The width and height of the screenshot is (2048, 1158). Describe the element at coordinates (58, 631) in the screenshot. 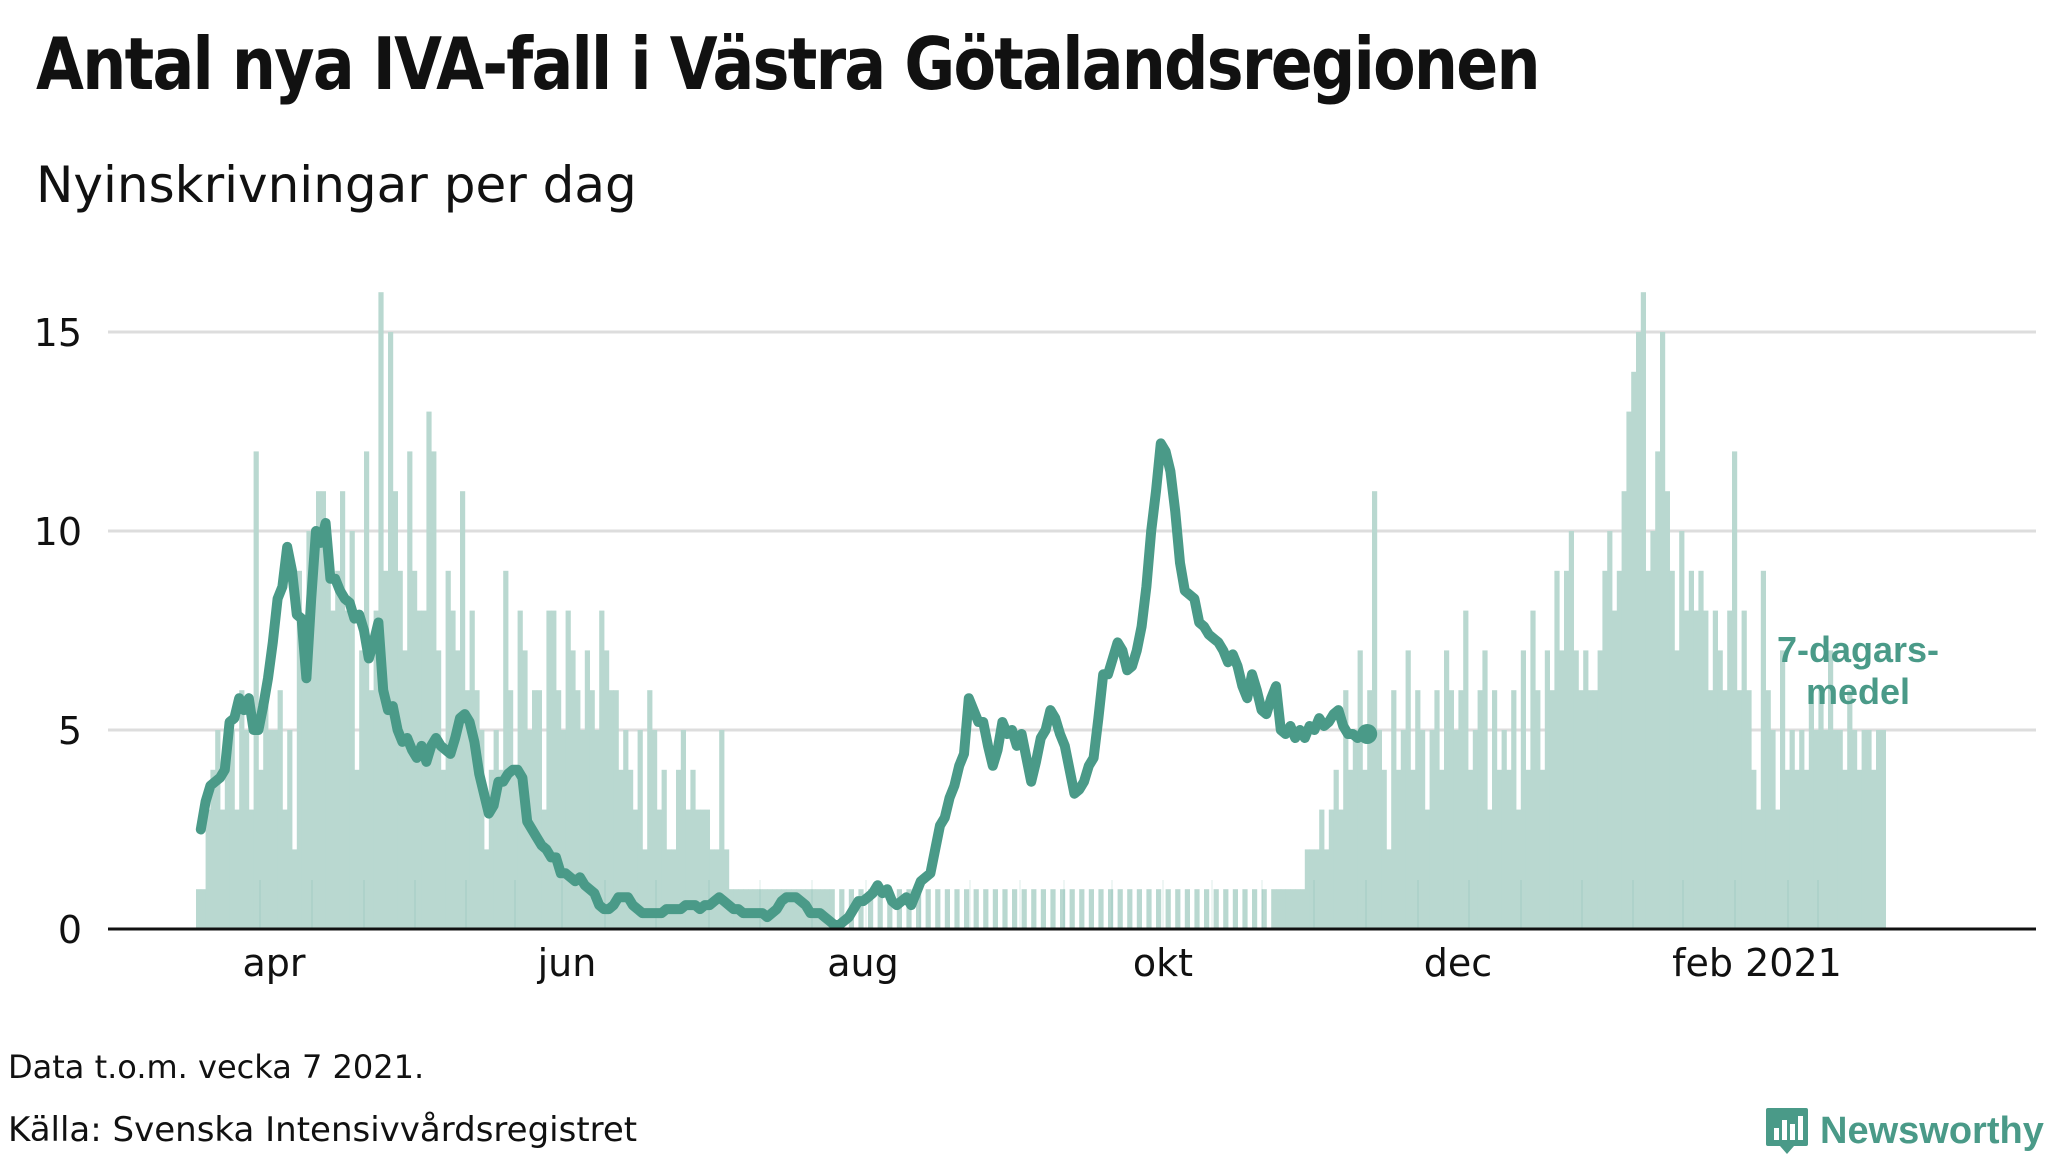

I see `y-tick-labels: 0 5 10 15` at that location.